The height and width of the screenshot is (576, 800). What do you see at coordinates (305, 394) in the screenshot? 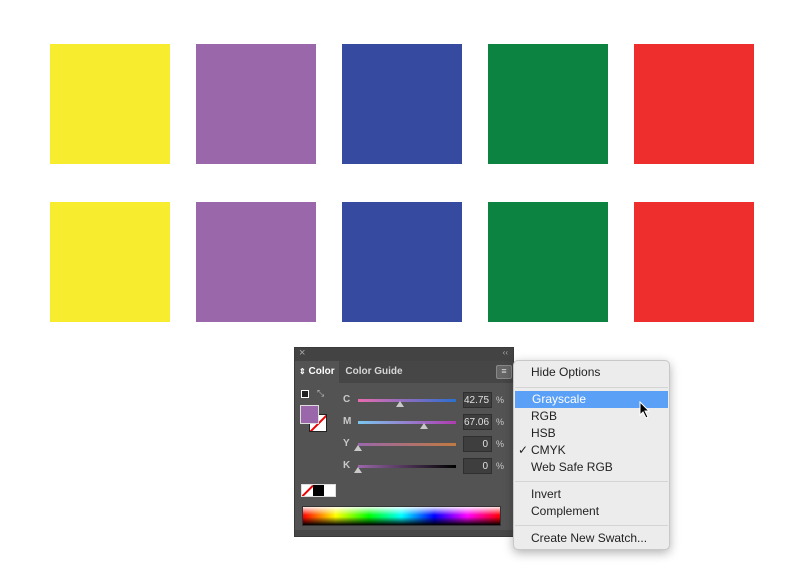
I see `default-colors-icon` at bounding box center [305, 394].